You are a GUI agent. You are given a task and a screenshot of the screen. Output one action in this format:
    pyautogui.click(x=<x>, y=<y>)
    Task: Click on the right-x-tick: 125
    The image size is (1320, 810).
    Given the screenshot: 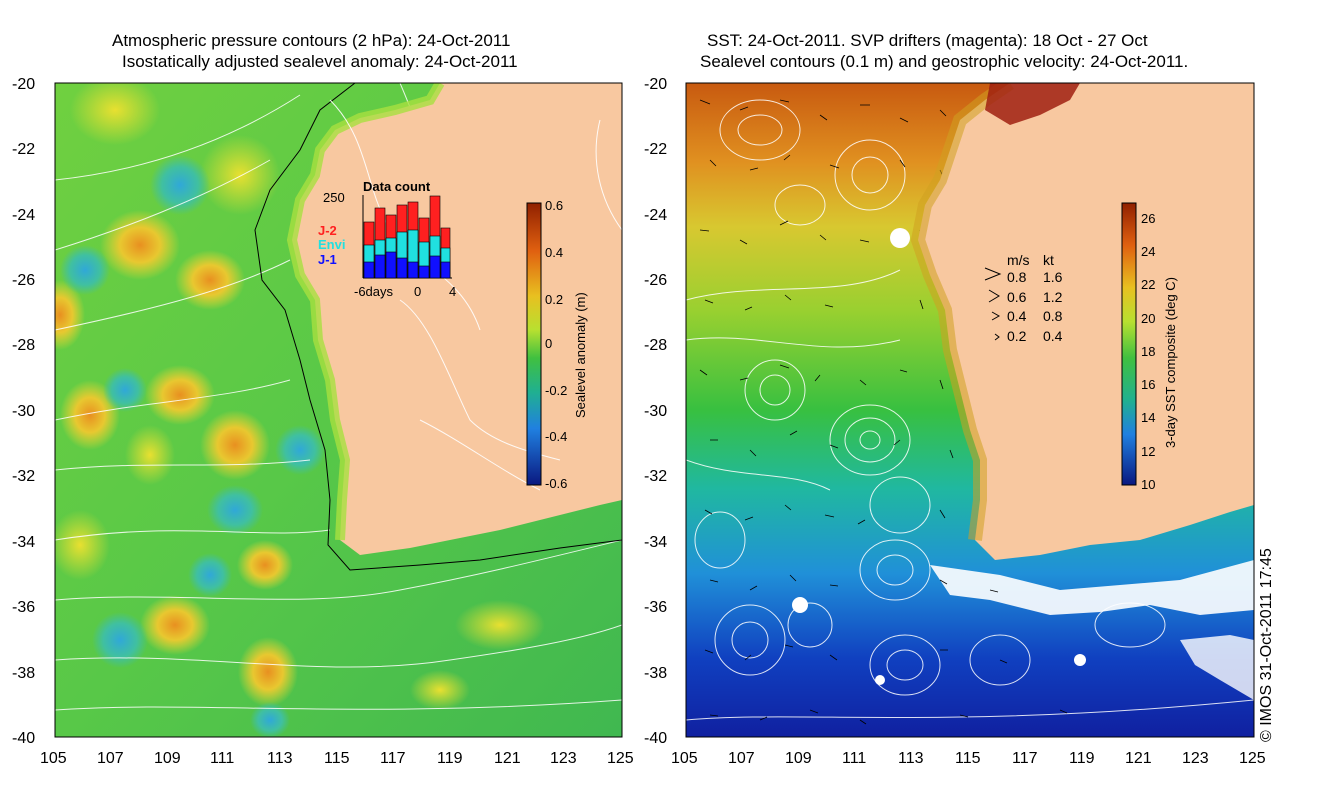 What is the action you would take?
    pyautogui.click(x=1252, y=758)
    